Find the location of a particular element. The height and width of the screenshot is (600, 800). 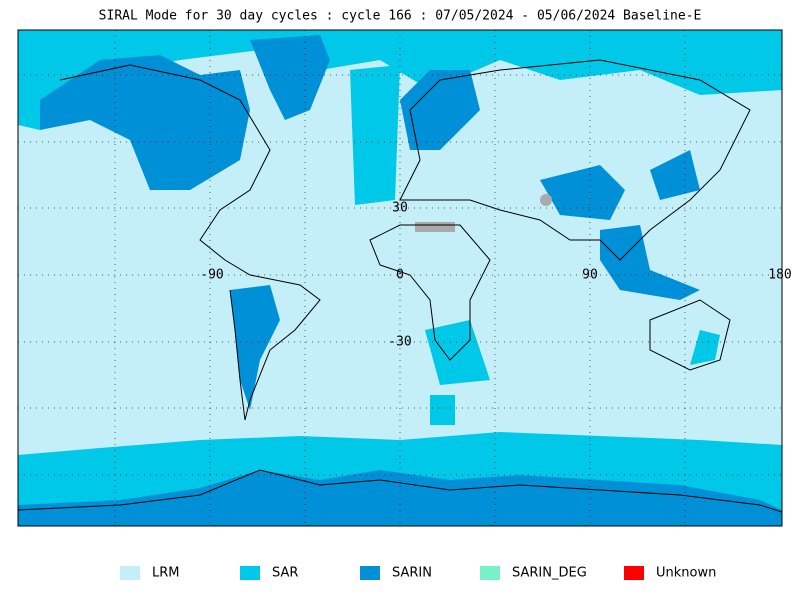

legend-label: SARIN_DEG is located at coordinates (549, 573).